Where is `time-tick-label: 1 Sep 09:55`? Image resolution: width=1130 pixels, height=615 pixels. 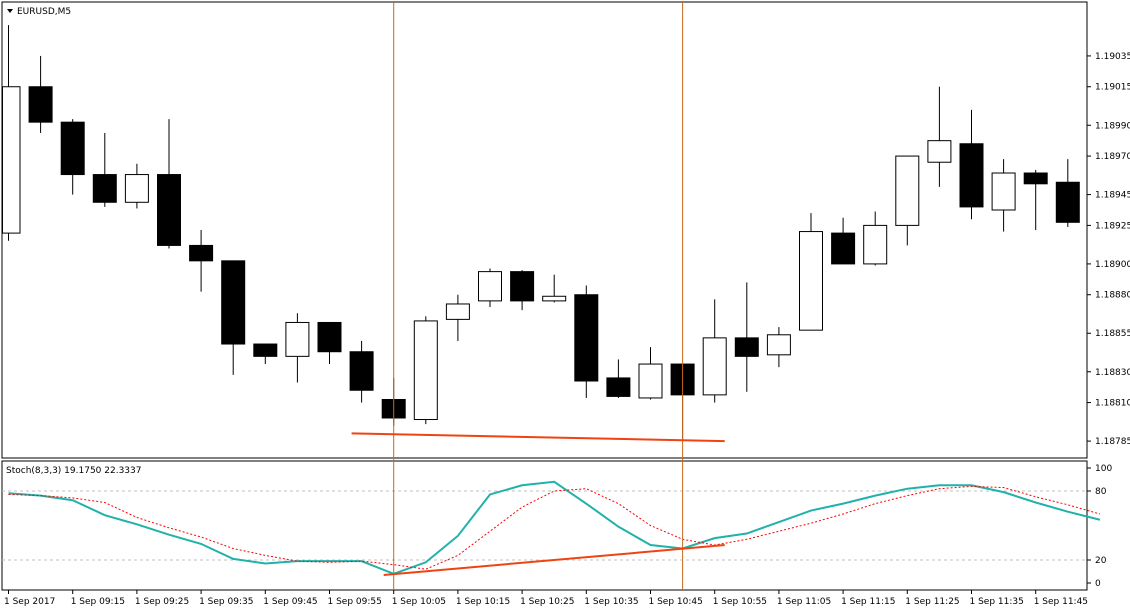 time-tick-label: 1 Sep 09:55 is located at coordinates (355, 602).